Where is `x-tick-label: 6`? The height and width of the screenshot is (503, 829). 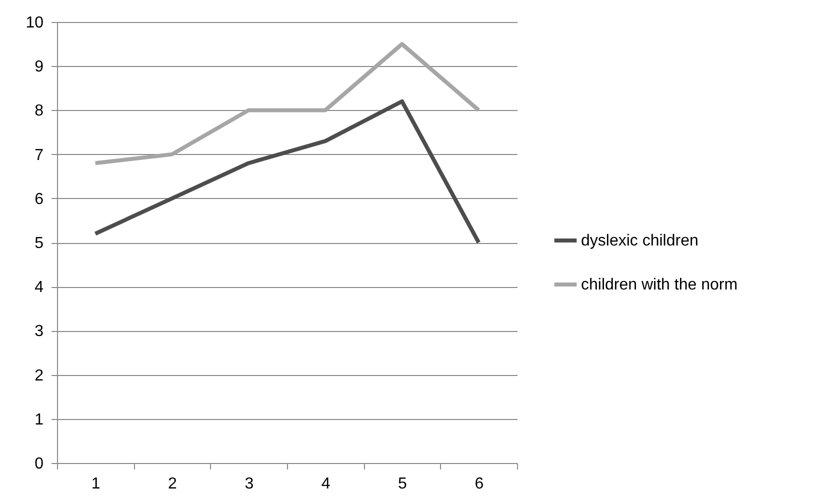 x-tick-label: 6 is located at coordinates (479, 484).